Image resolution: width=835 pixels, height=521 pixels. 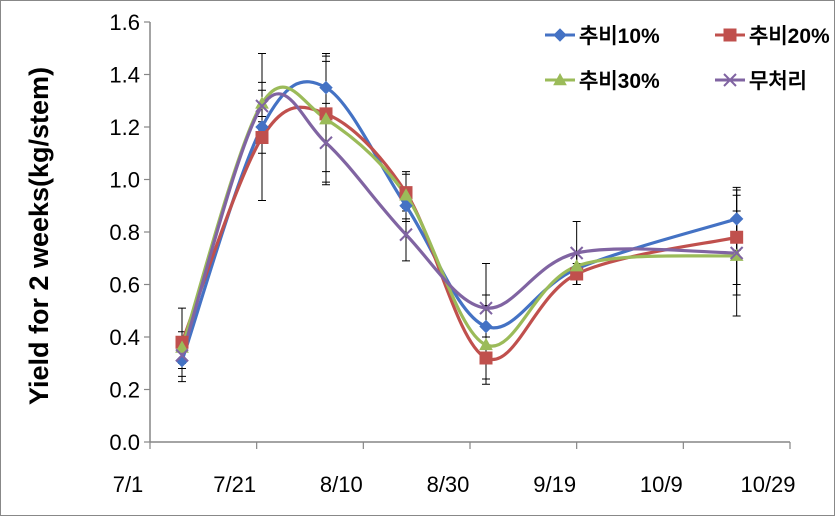 I want to click on y-tick-label: 1.6, so click(x=124, y=22).